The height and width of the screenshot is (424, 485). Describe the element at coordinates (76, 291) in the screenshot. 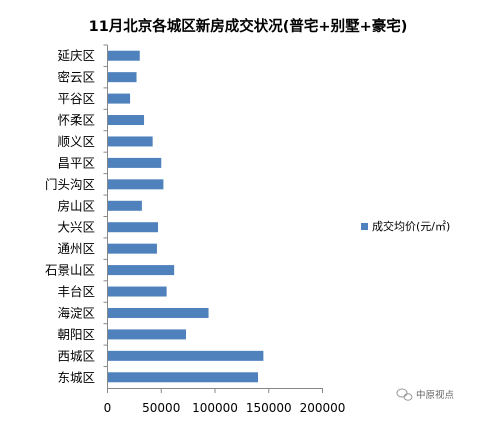

I see `category-label: 丰台区` at that location.